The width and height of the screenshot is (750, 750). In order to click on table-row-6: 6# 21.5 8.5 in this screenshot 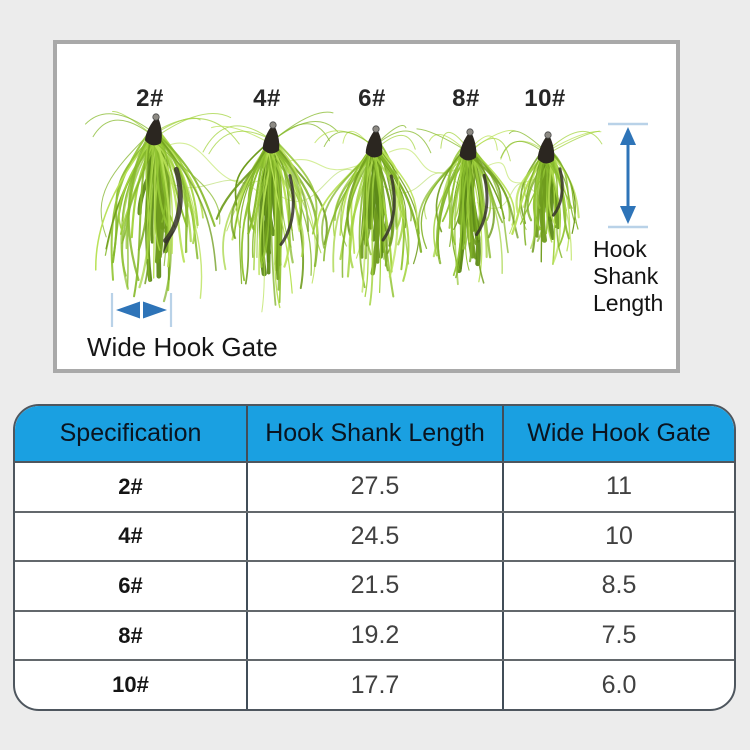, I will do `click(374, 585)`.